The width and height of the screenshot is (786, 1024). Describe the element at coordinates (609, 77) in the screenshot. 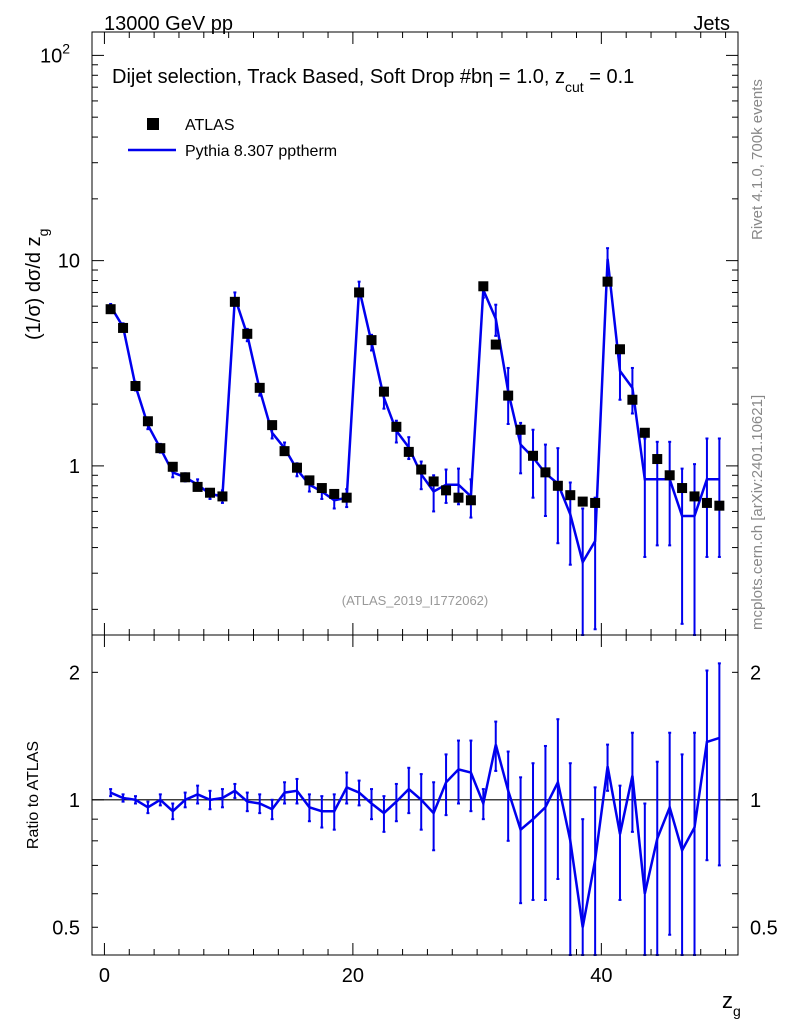

I see `title-tail: = 0.1` at that location.